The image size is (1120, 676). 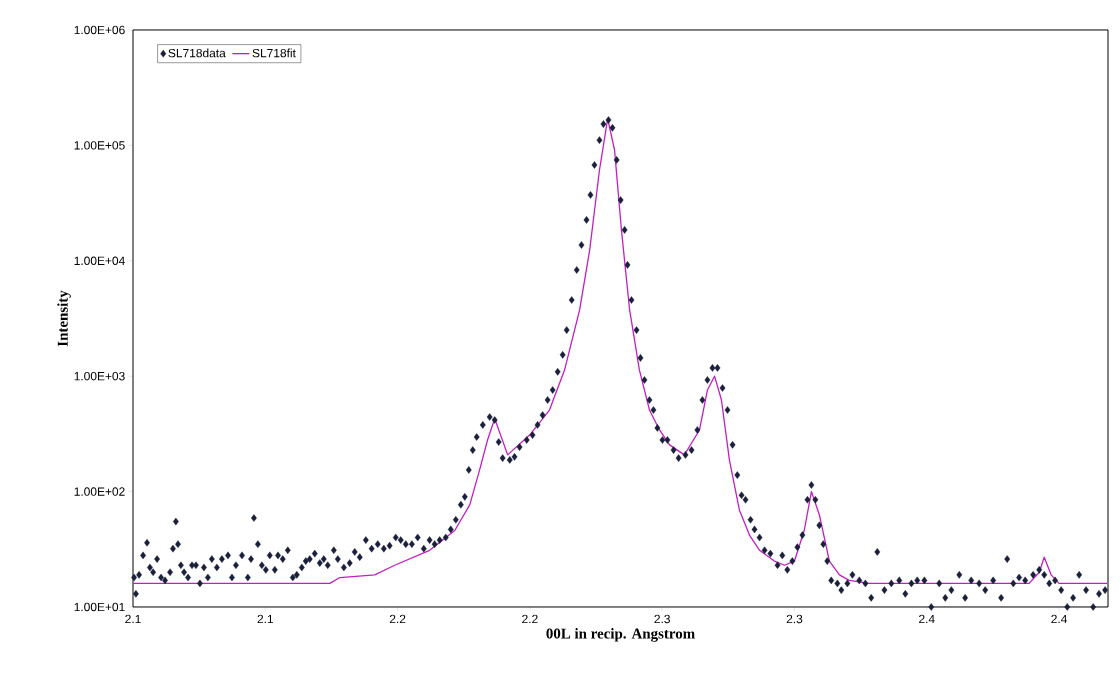 What do you see at coordinates (197, 53) in the screenshot?
I see `legend-label: SL718data` at bounding box center [197, 53].